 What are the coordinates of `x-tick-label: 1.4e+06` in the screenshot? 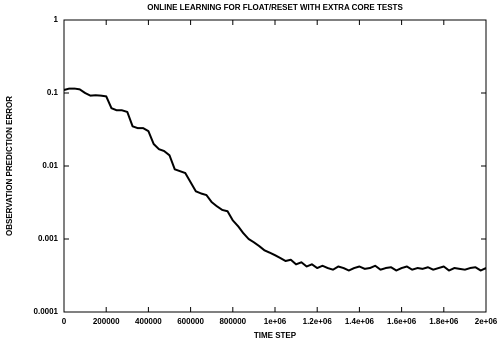 It's located at (360, 321).